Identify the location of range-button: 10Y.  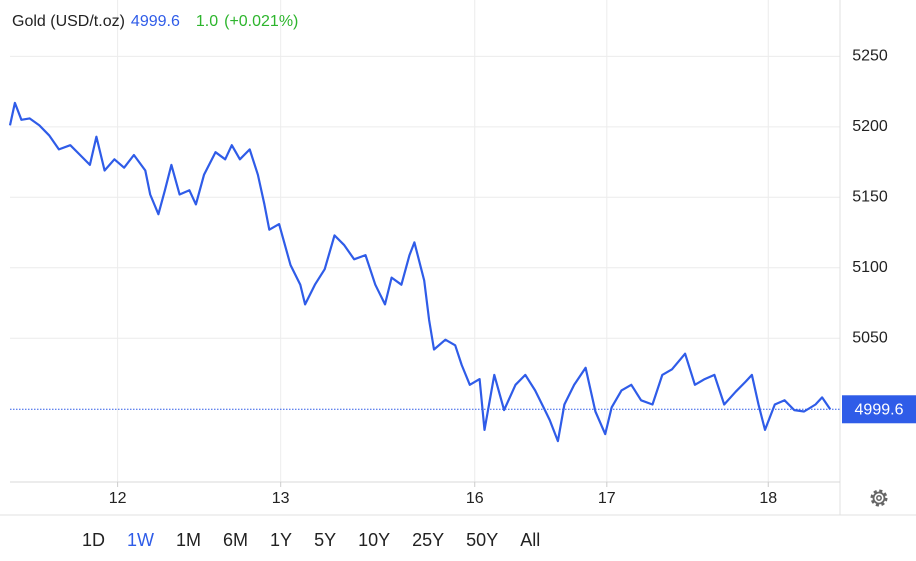
(374, 540).